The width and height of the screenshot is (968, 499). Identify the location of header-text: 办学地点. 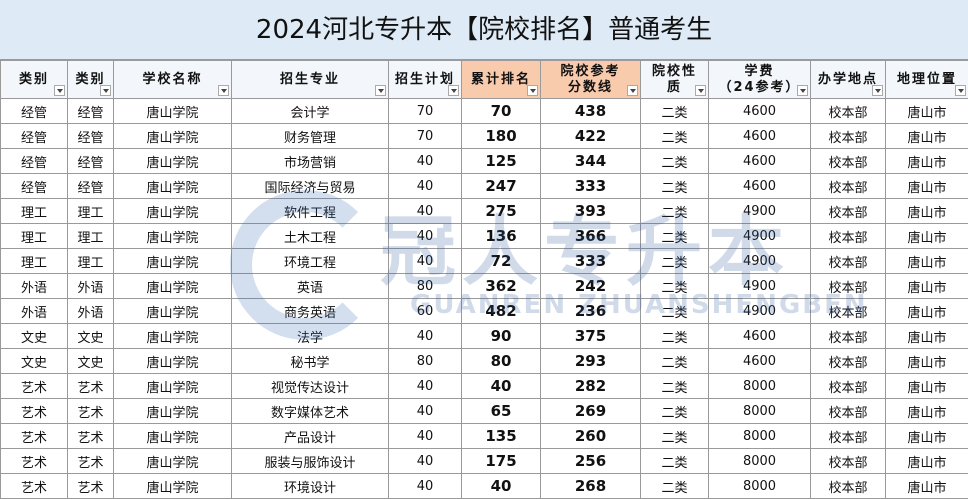
(847, 79).